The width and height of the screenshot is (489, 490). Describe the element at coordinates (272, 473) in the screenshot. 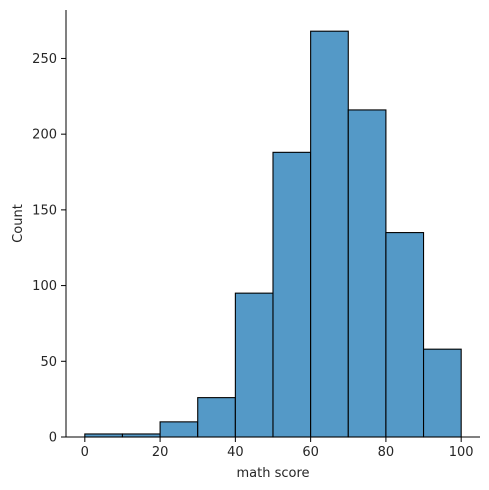

I see `x-axis-label: math score` at that location.